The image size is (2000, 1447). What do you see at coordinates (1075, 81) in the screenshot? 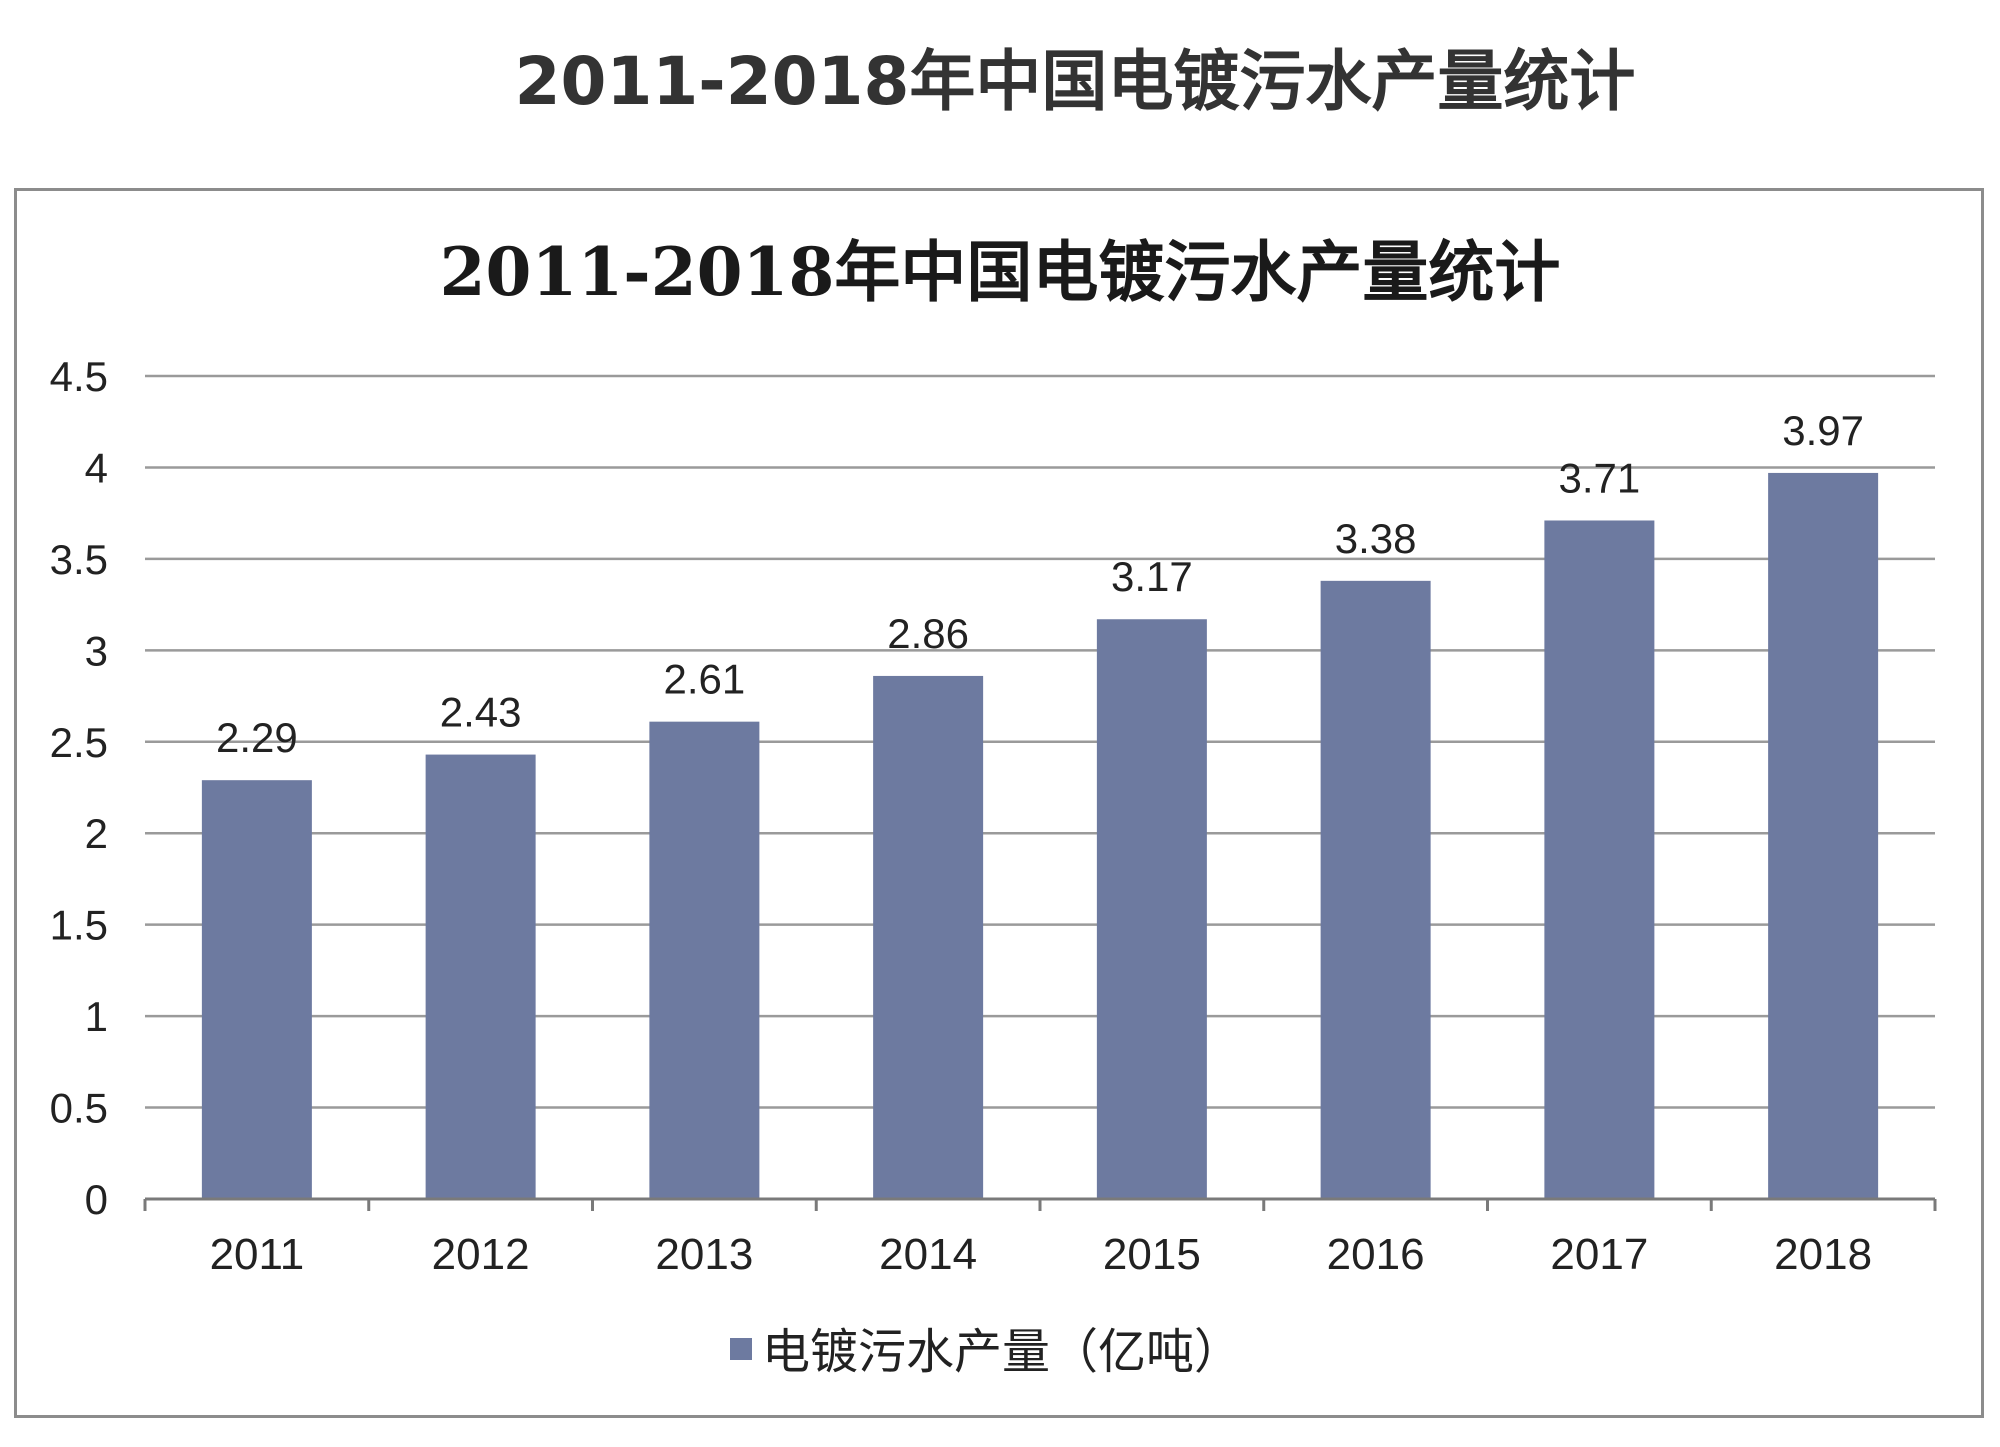
I see `page-title: 2011-2018年中国电镀污水产量统计` at bounding box center [1075, 81].